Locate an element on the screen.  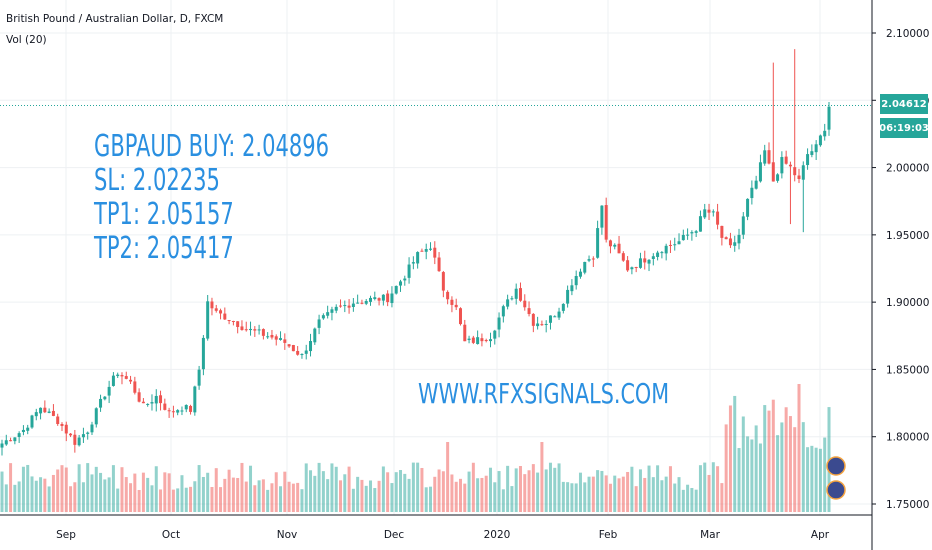
x-tick-label: Nov is located at coordinates (287, 535).